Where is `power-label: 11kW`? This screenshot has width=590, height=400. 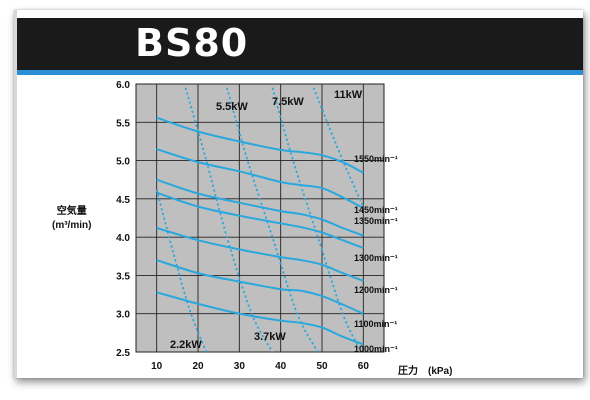
power-label: 11kW is located at coordinates (348, 95).